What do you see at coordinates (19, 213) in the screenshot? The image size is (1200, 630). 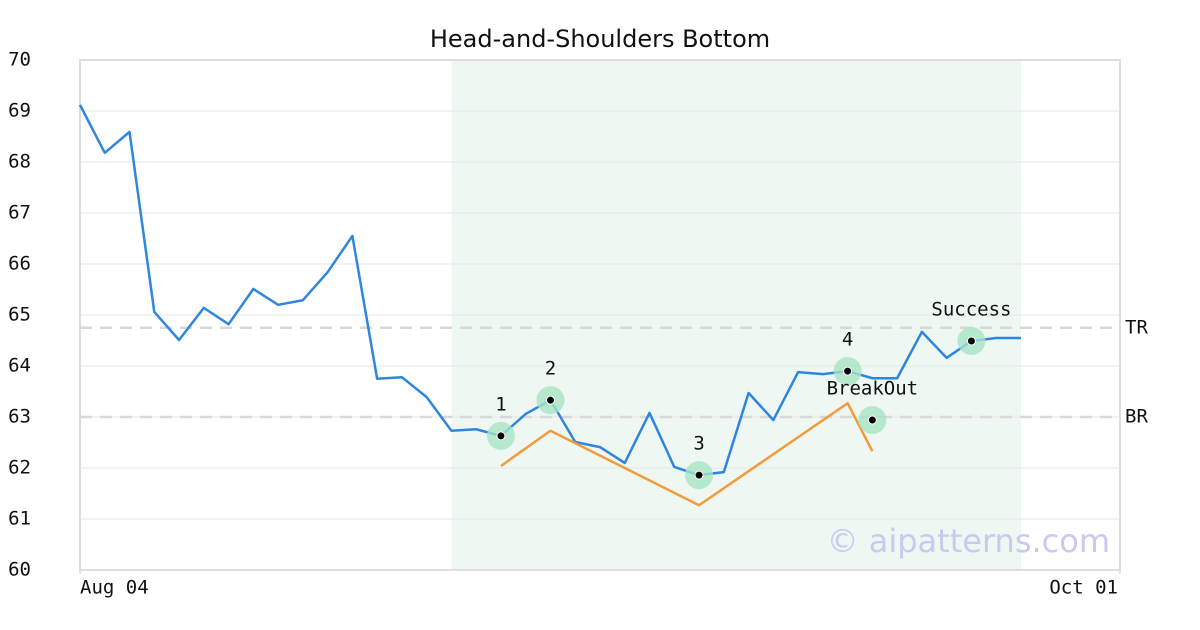 I see `y-tick-label: 67` at bounding box center [19, 213].